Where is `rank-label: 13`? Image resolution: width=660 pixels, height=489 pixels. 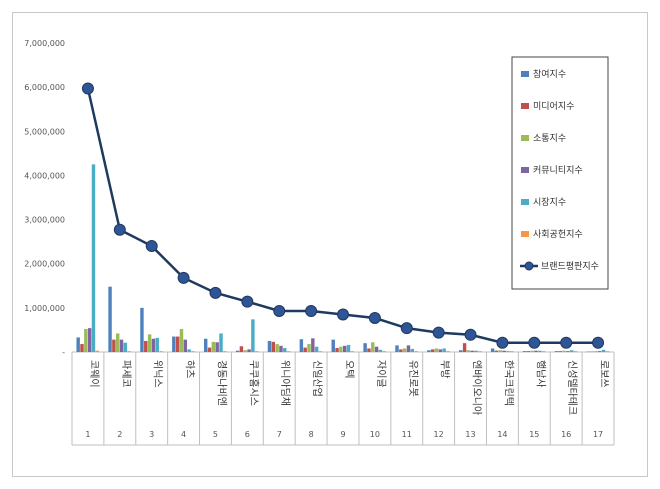
rank-label: 13 is located at coordinates (470, 434).